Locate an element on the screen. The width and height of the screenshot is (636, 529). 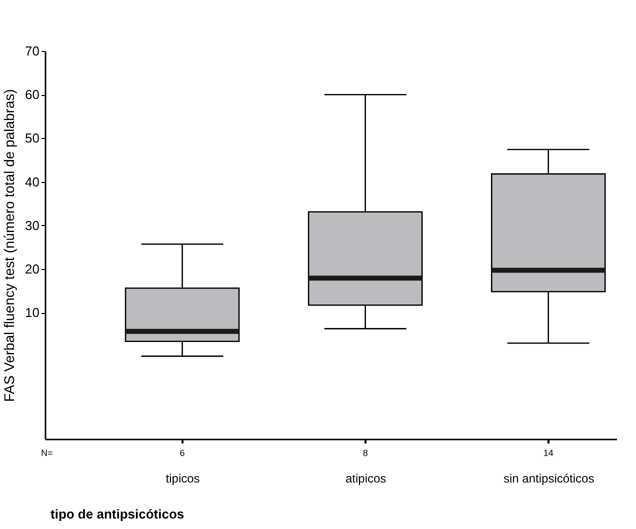
y-tick-label: 30 is located at coordinates (32, 225).